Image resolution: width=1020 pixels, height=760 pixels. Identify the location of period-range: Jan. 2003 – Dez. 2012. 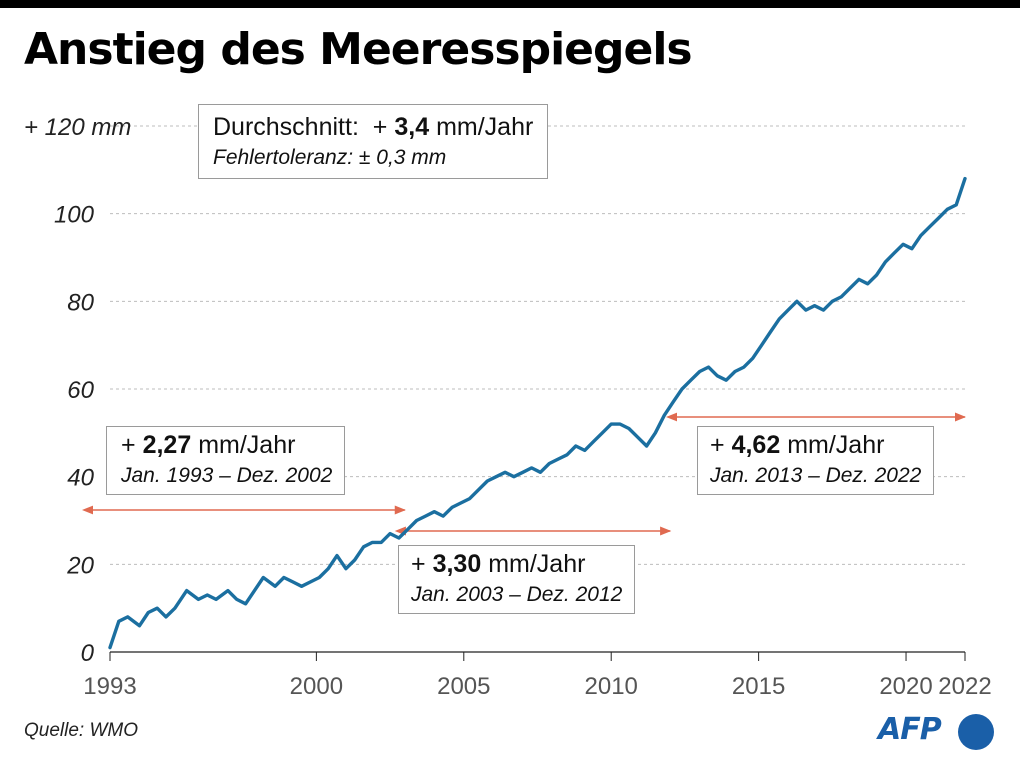
(517, 594).